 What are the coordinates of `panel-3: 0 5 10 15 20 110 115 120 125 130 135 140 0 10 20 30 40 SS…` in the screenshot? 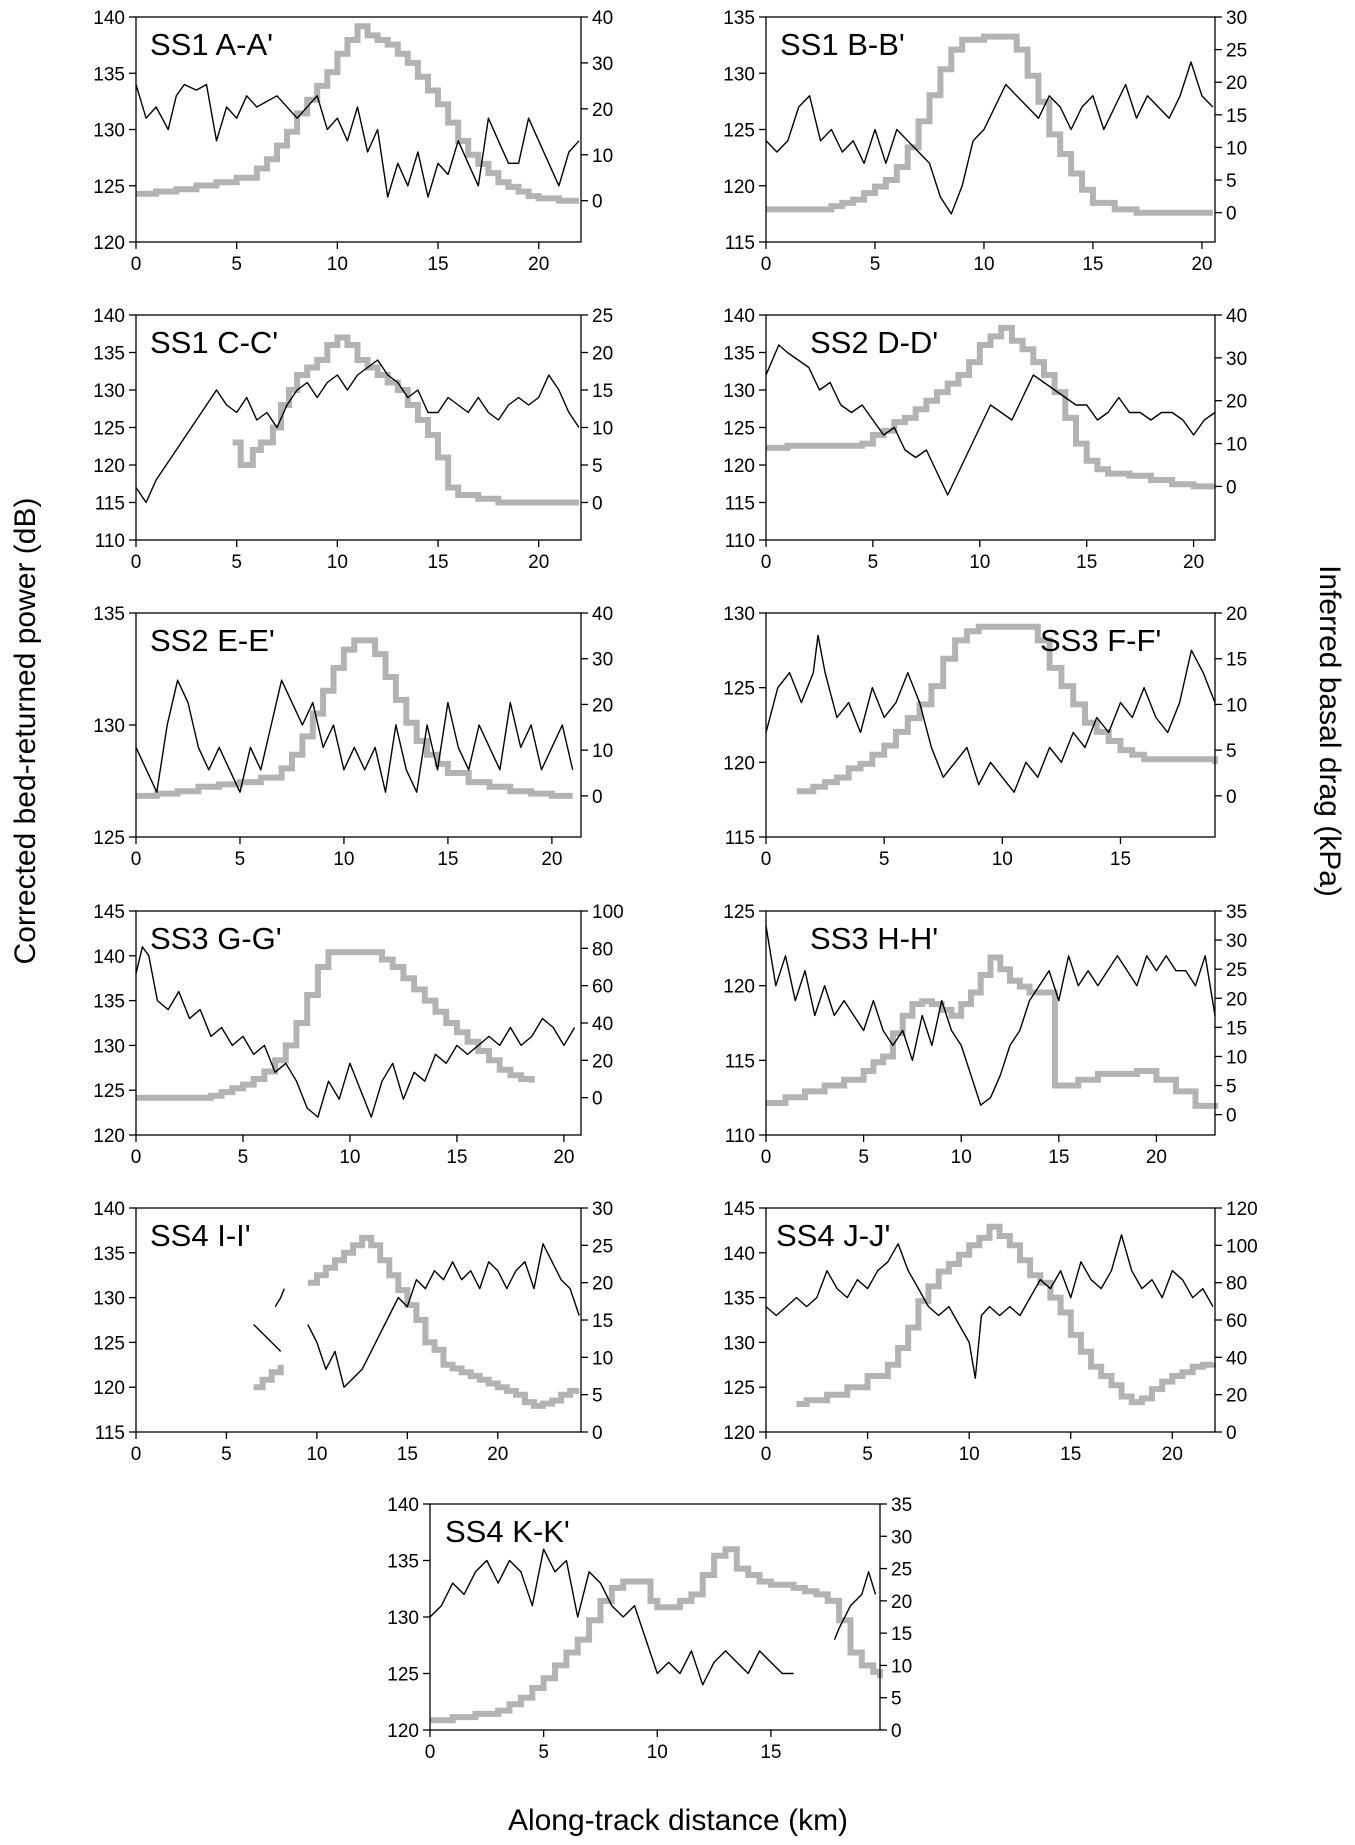 It's located at (985, 439).